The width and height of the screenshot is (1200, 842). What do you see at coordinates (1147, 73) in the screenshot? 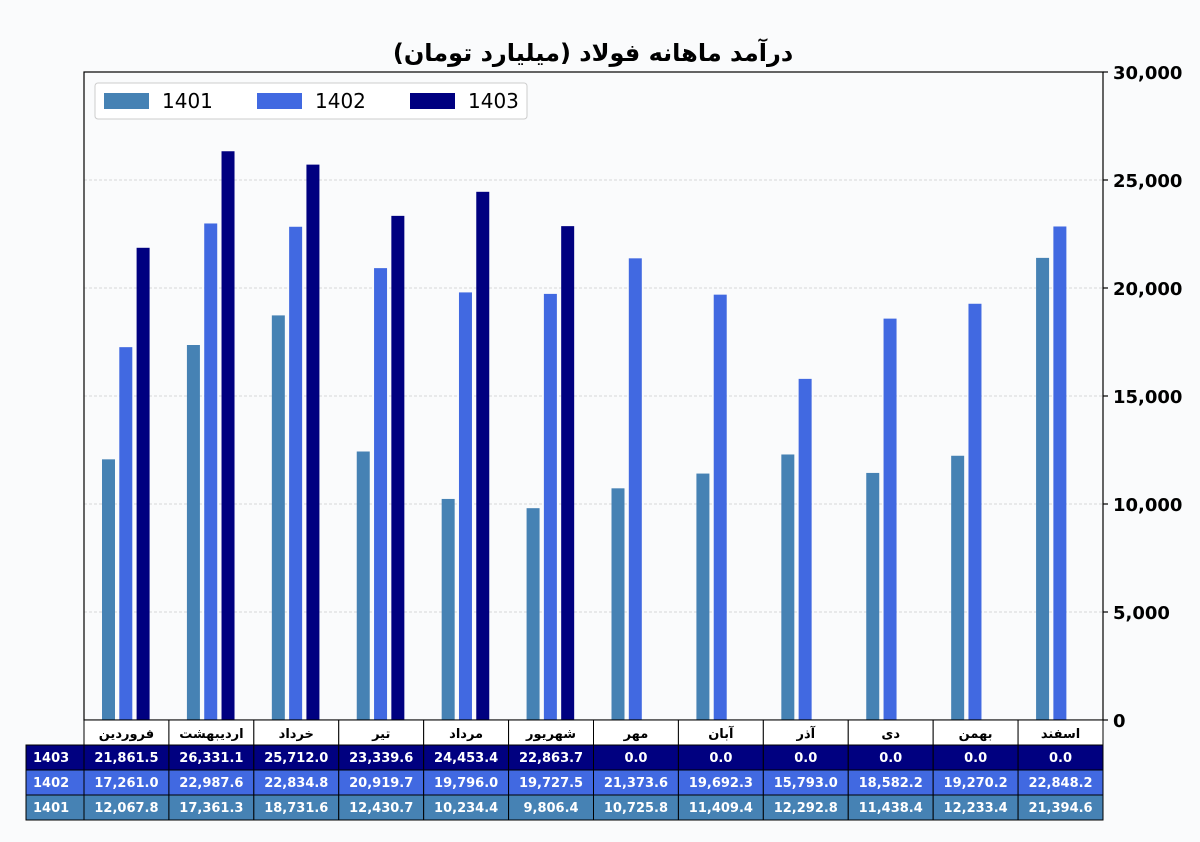
I see `y-tick-label: 30,000` at bounding box center [1147, 73].